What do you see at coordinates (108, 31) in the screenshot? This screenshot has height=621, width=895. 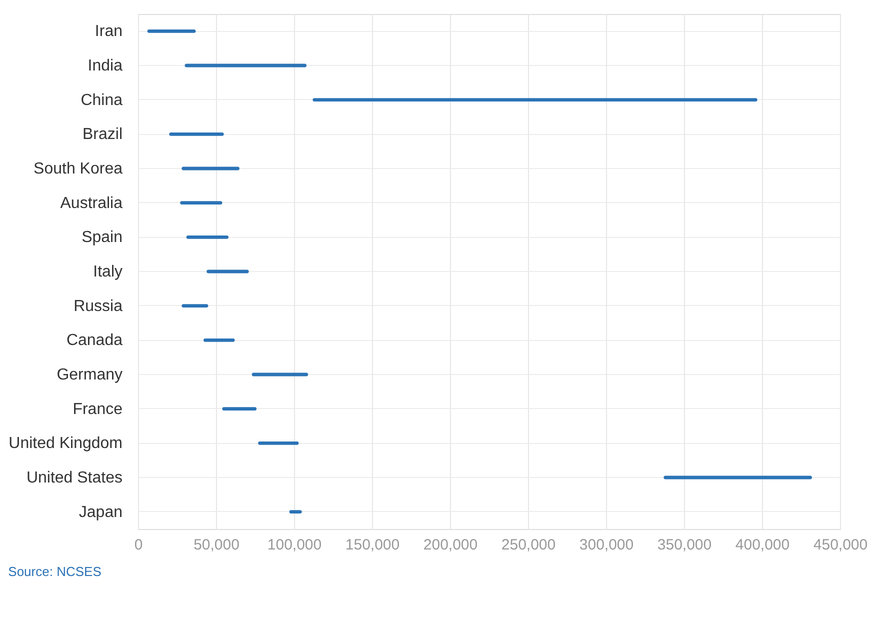 I see `y-tick-label: Iran` at bounding box center [108, 31].